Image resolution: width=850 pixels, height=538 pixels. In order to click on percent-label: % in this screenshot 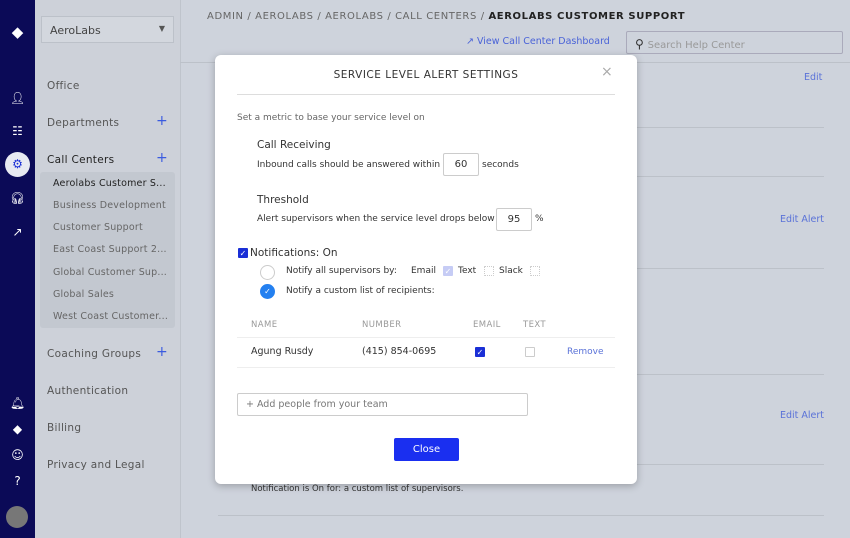, I will do `click(539, 219)`.